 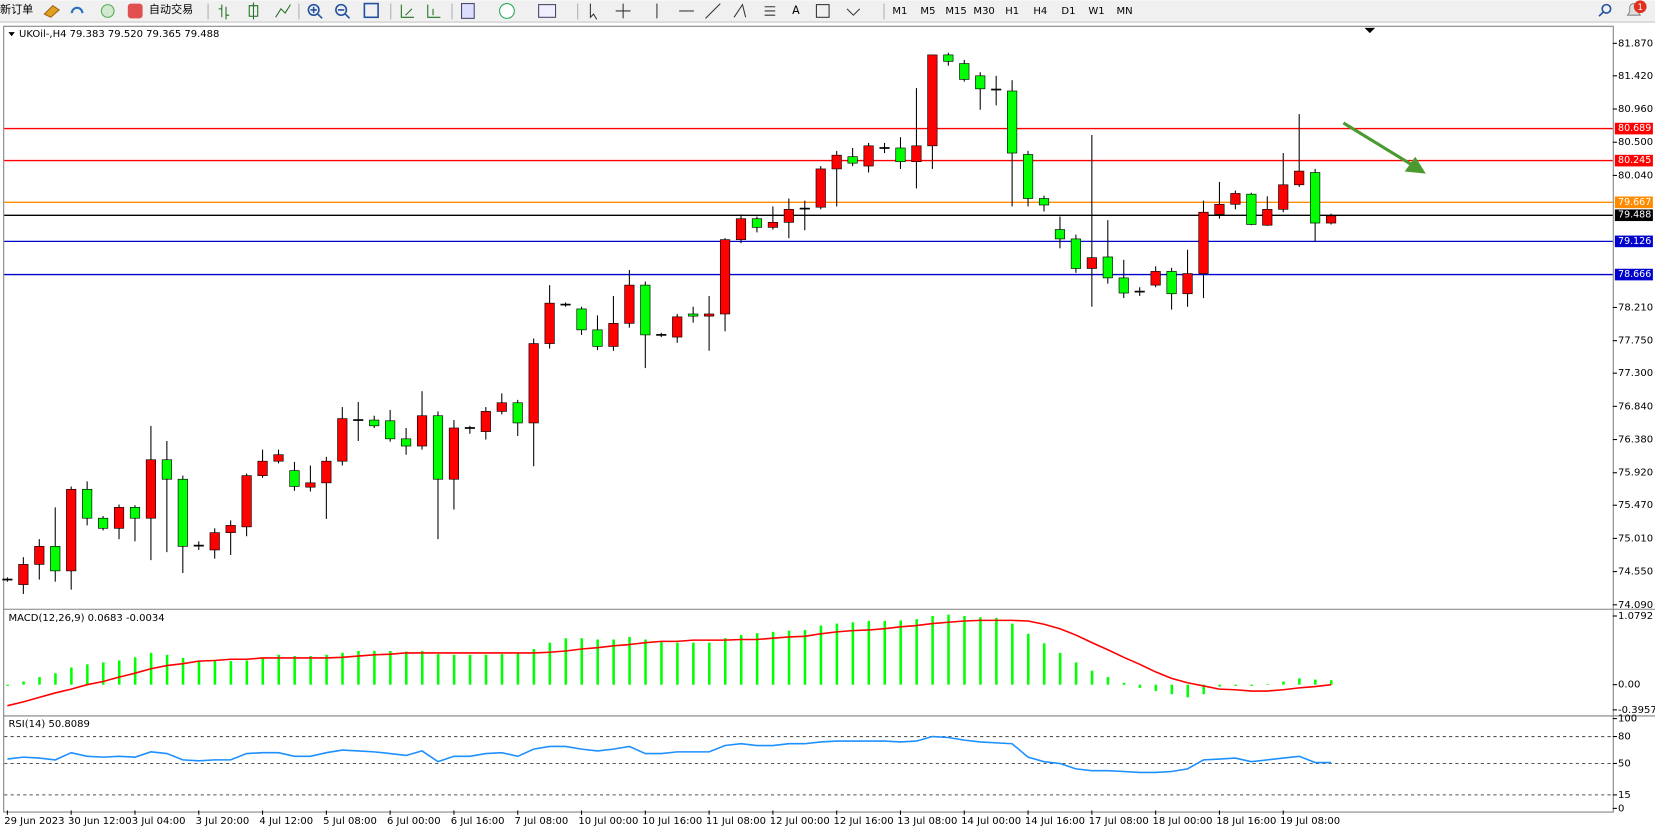 What do you see at coordinates (1605, 10) in the screenshot?
I see `search-icon` at bounding box center [1605, 10].